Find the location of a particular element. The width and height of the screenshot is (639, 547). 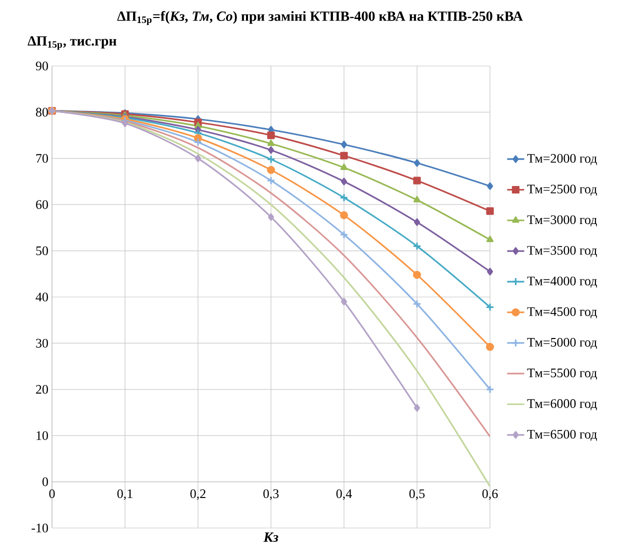

x-tick-label: 0,4 is located at coordinates (344, 494).